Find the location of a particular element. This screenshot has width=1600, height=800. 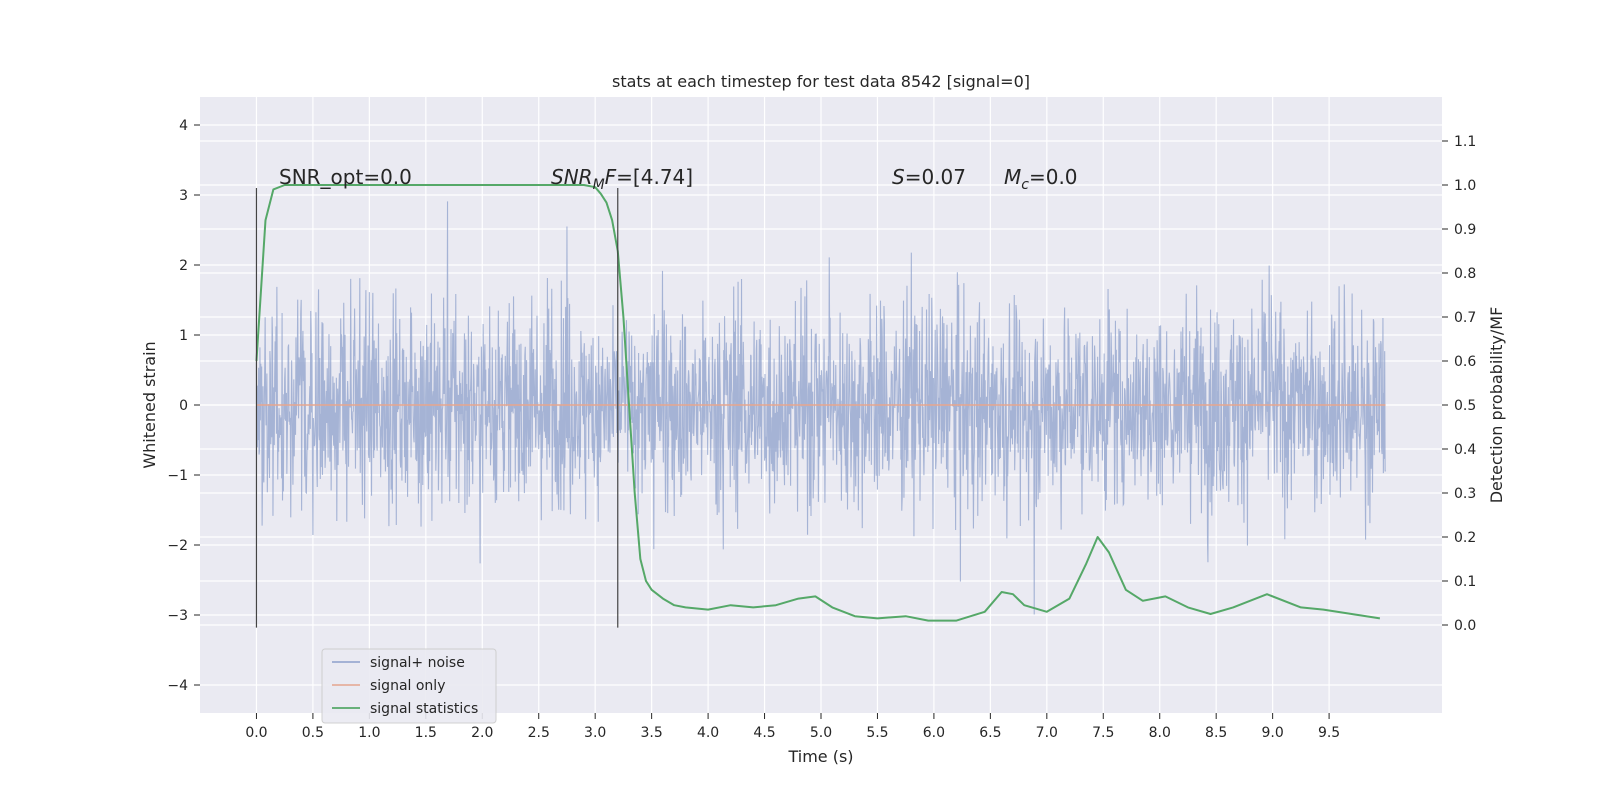

annotation-s: S=0.07 is located at coordinates (929, 177).